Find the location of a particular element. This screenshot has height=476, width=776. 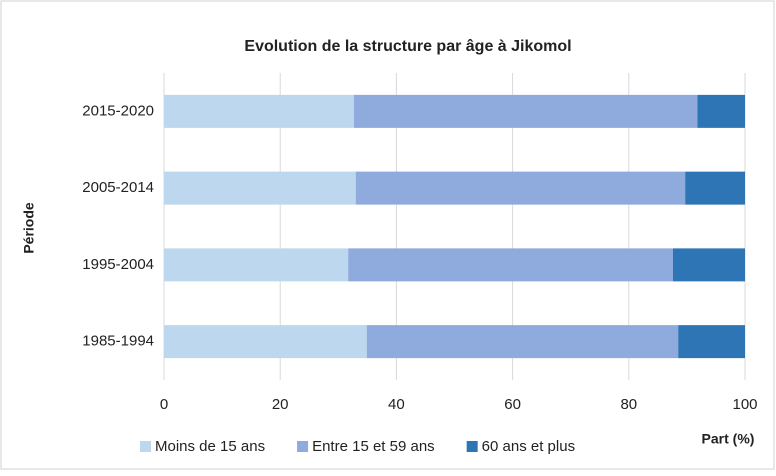

legend-label: Entre 15 et 59 ans is located at coordinates (373, 446).